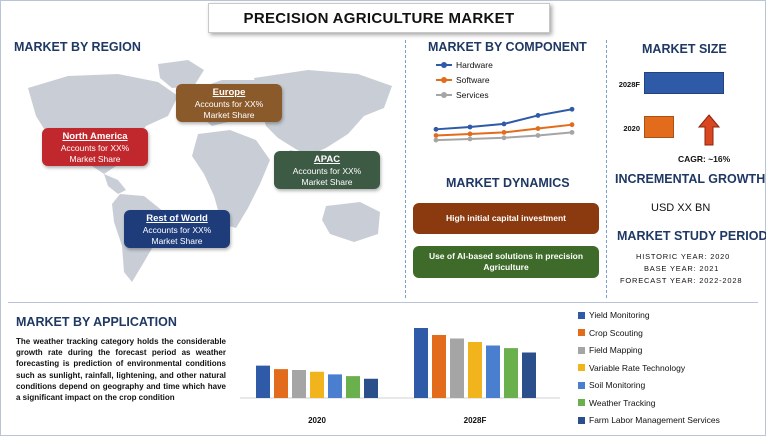  Describe the element at coordinates (691, 236) in the screenshot. I see `study-heading: MARKET STUDY PERIOD` at that location.